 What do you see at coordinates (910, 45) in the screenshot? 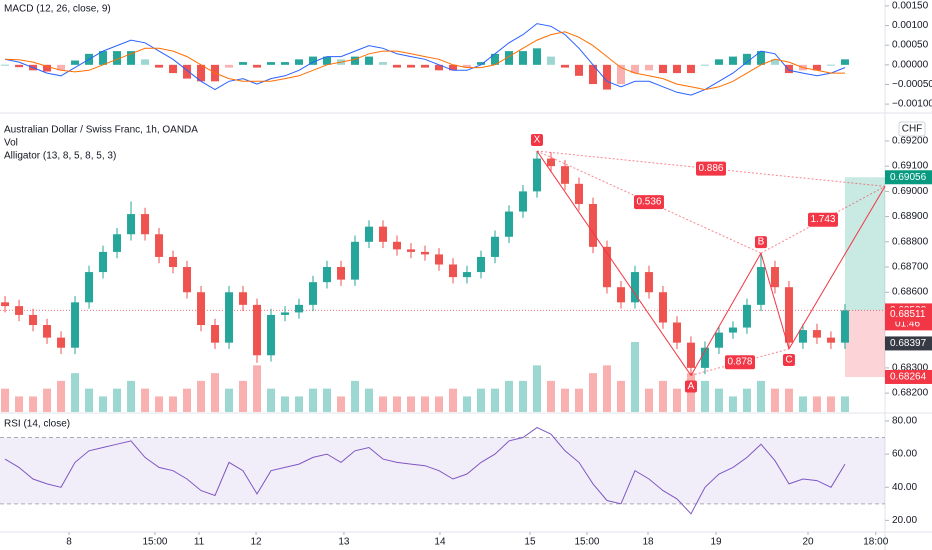
I see `y-tick-label: 0.00050` at bounding box center [910, 45].